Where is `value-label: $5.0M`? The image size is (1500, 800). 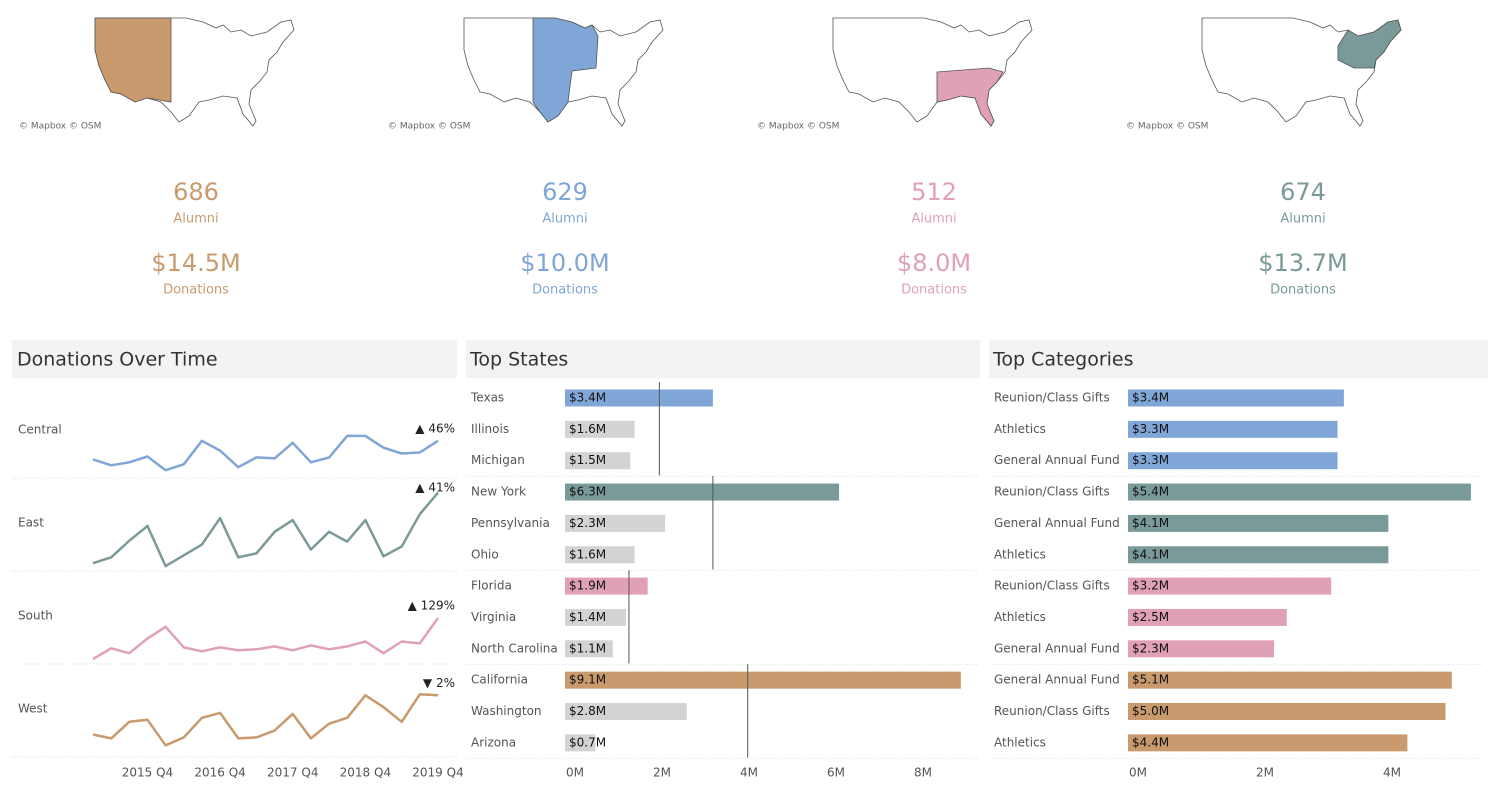
value-label: $5.0M is located at coordinates (1150, 711).